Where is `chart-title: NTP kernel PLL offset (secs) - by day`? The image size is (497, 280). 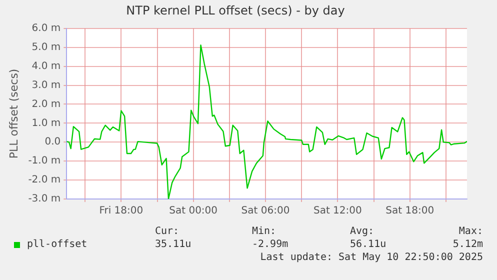 chart-title: NTP kernel PLL offset (secs) - by day is located at coordinates (235, 10).